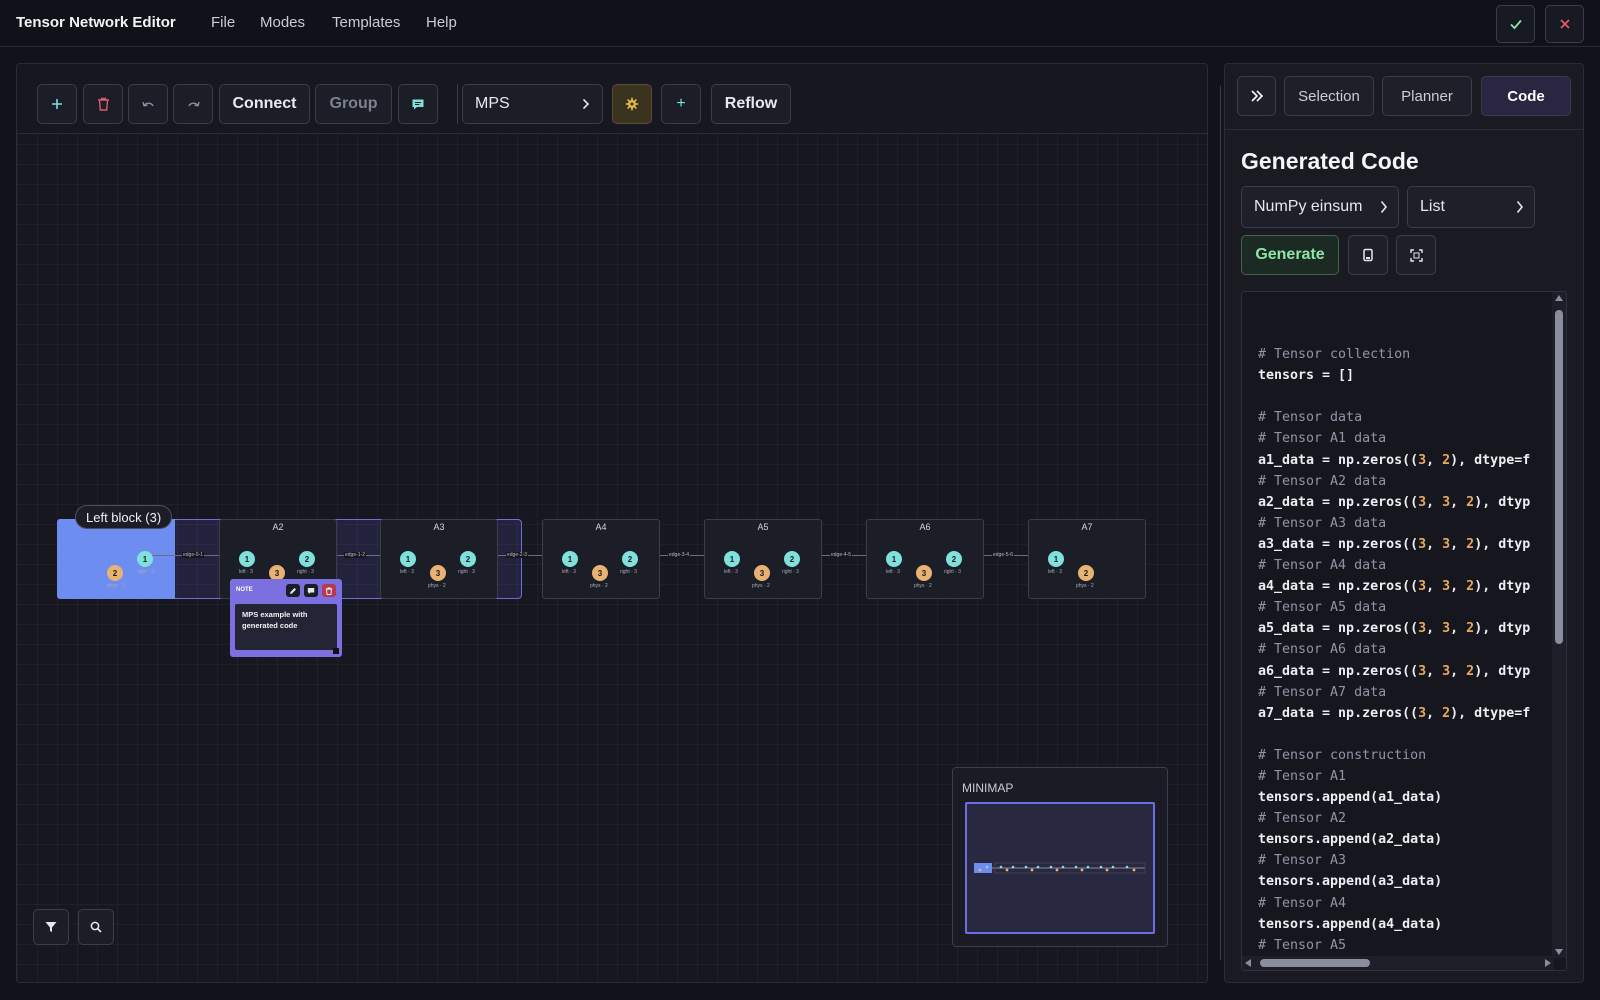 The height and width of the screenshot is (1000, 1600). Describe the element at coordinates (1368, 255) in the screenshot. I see `copy-button` at that location.